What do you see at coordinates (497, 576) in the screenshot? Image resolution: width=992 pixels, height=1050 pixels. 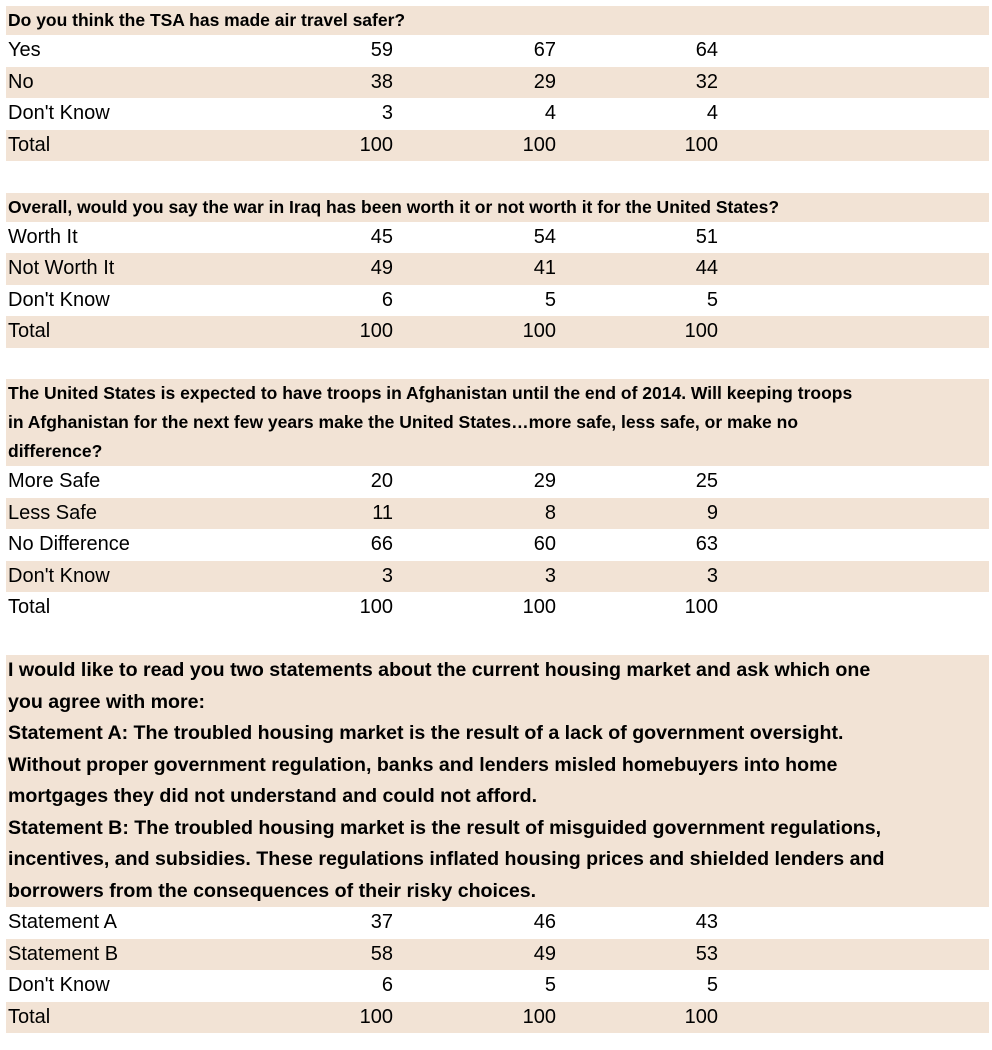 I see `table-row: Don't Know 3 3 3` at bounding box center [497, 576].